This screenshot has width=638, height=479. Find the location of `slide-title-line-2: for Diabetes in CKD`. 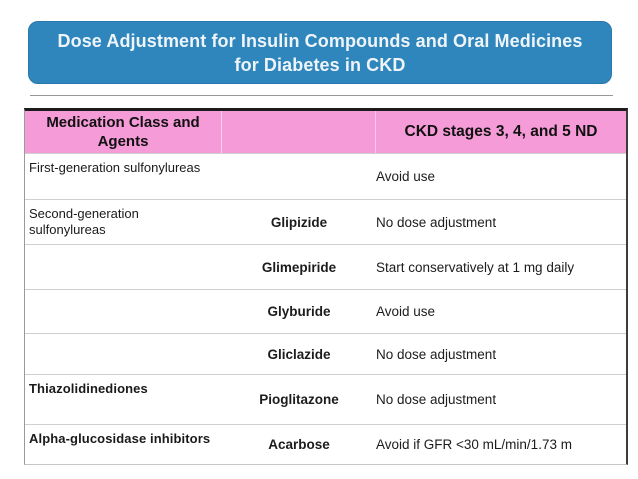

slide-title-line-2: for Diabetes in CKD is located at coordinates (320, 64).